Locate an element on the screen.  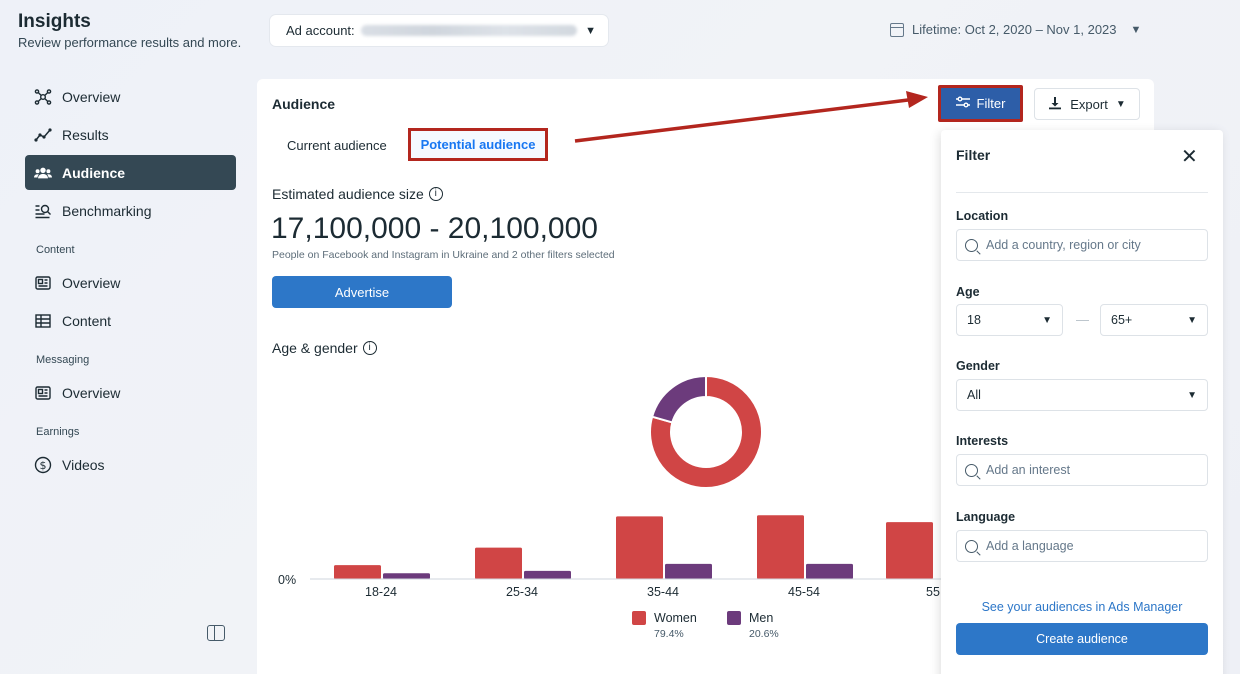
sidebar-item-label: Results is located at coordinates (85, 134).